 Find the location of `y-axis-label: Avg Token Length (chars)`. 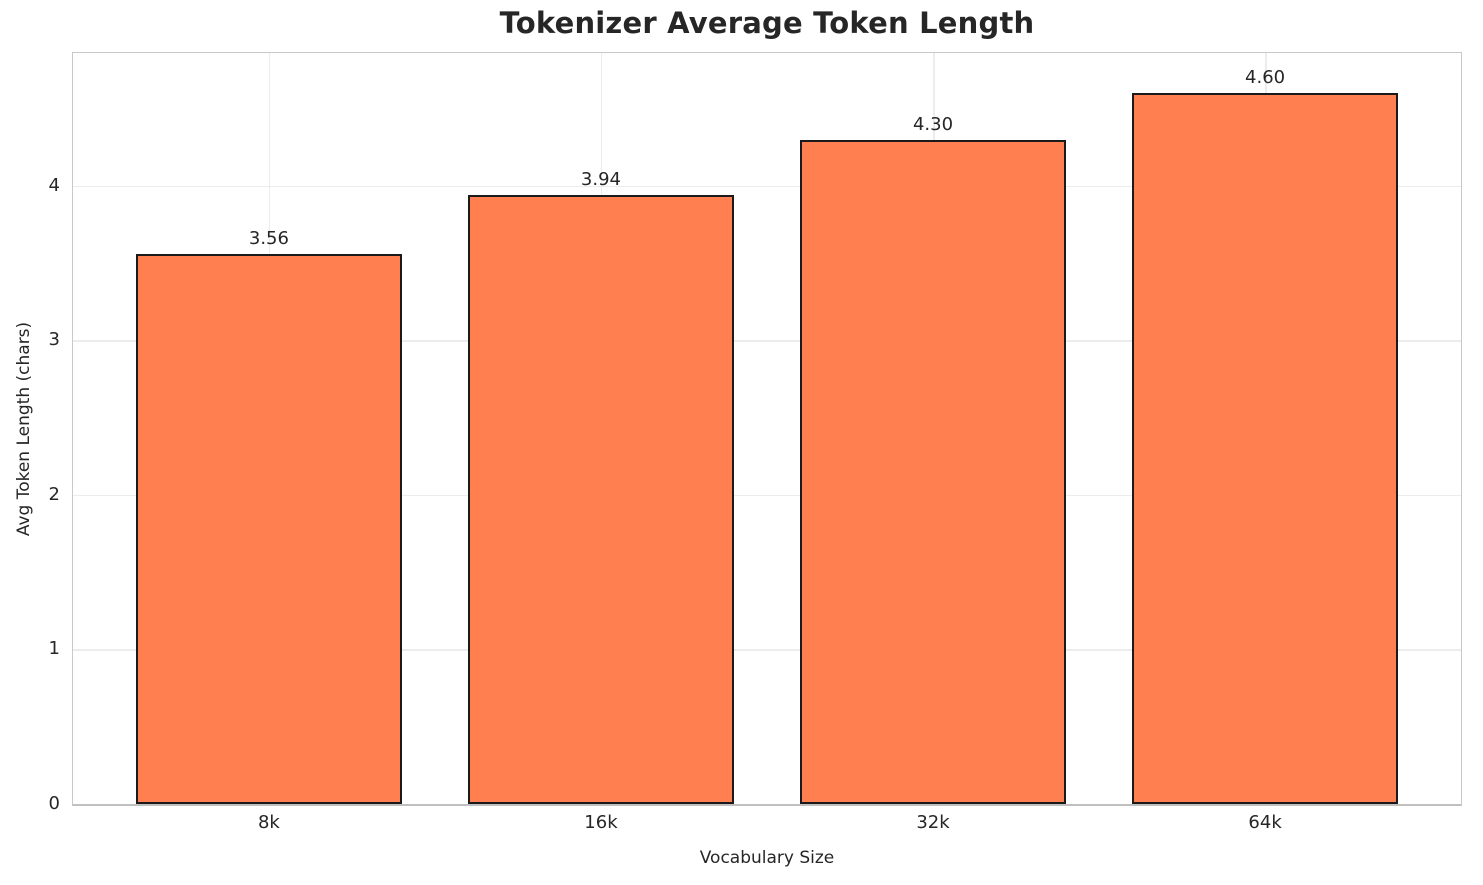

y-axis-label: Avg Token Length (chars) is located at coordinates (24, 429).